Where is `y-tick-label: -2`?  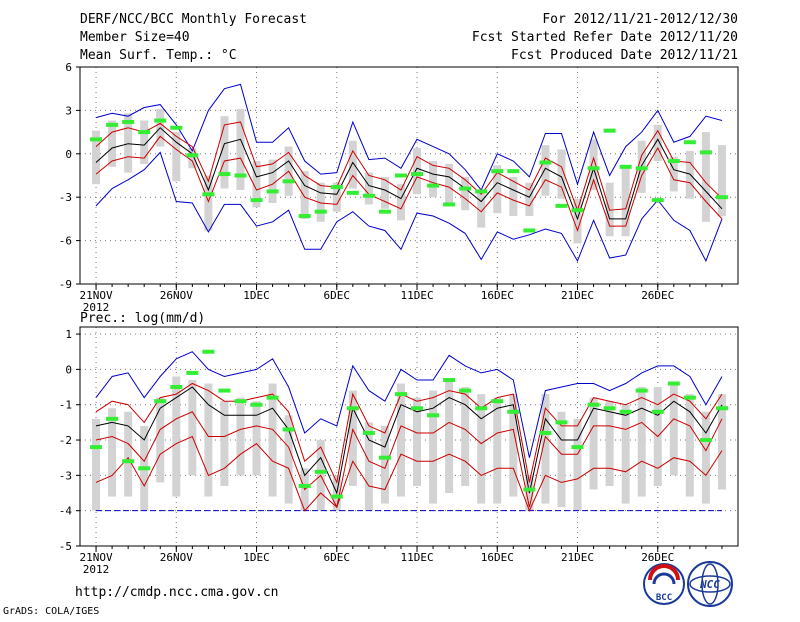 y-tick-label: -2 is located at coordinates (65, 440).